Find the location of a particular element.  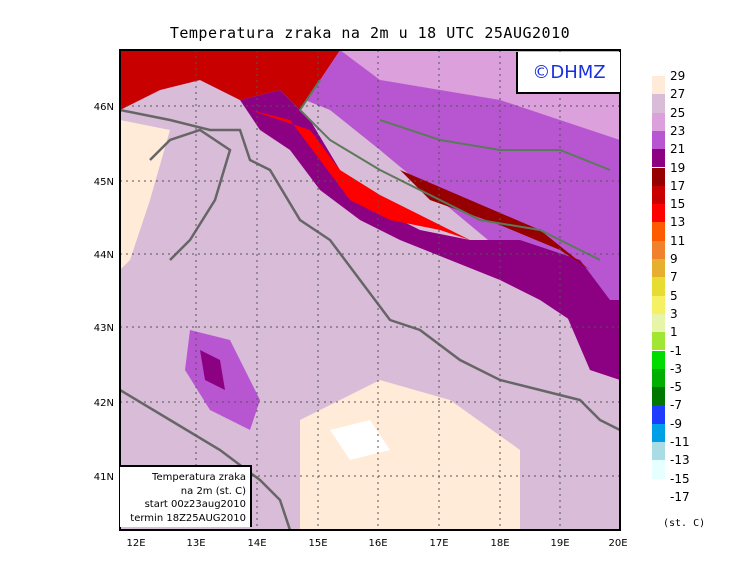

lon-tick: 14E is located at coordinates (256, 543).